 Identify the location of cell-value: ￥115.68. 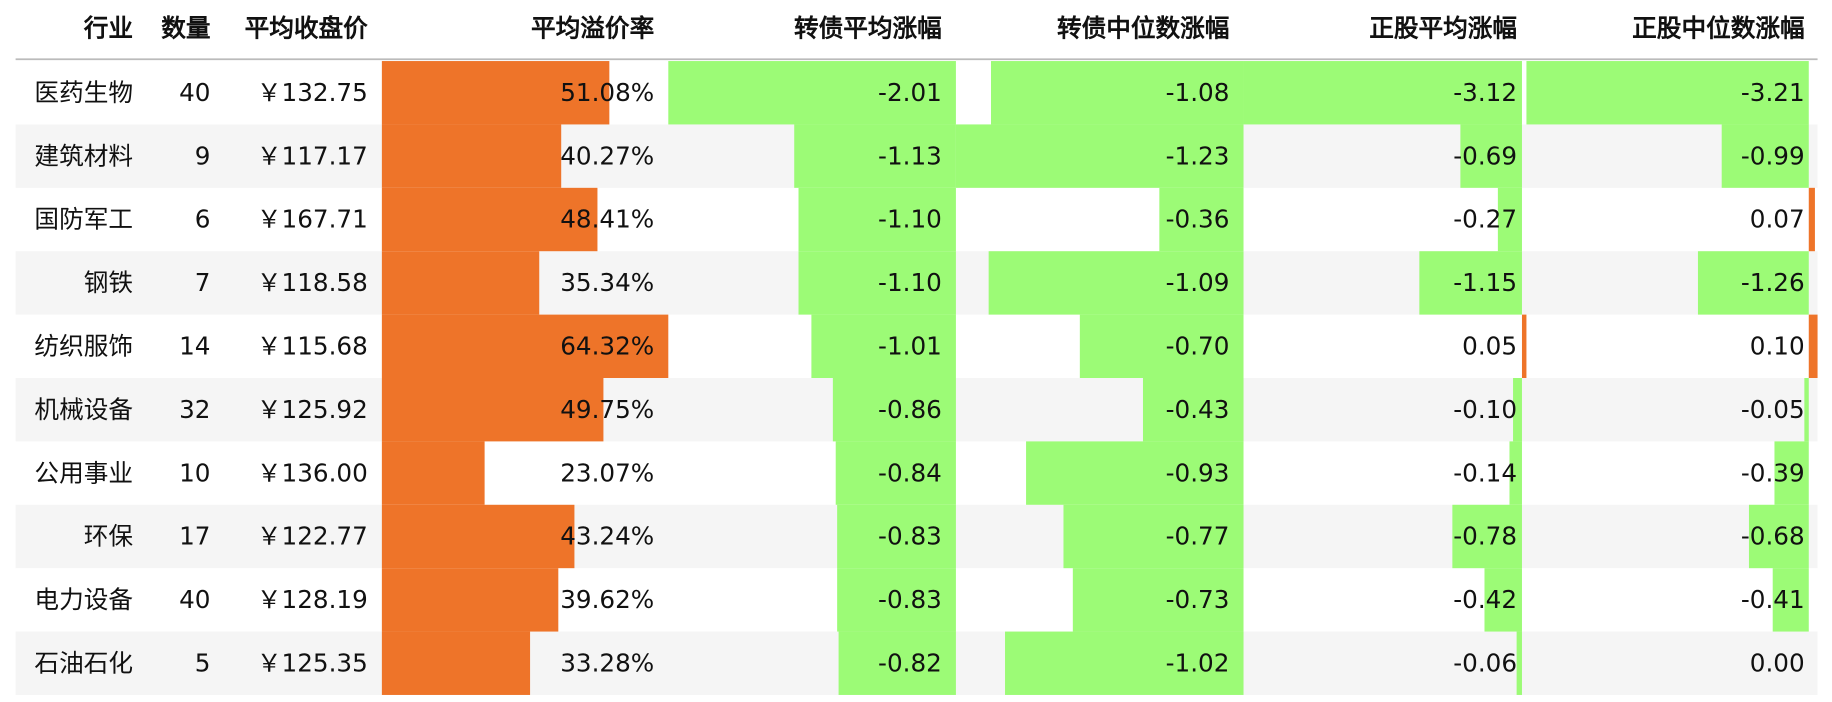
(312, 345).